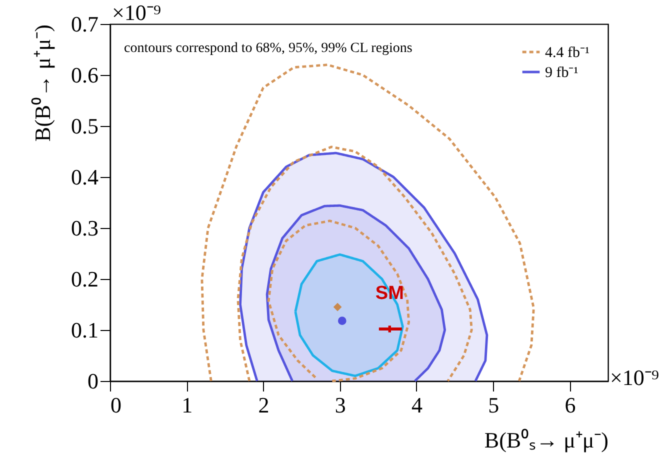  What do you see at coordinates (416, 405) in the screenshot?
I see `x-tick-label: 4` at bounding box center [416, 405].